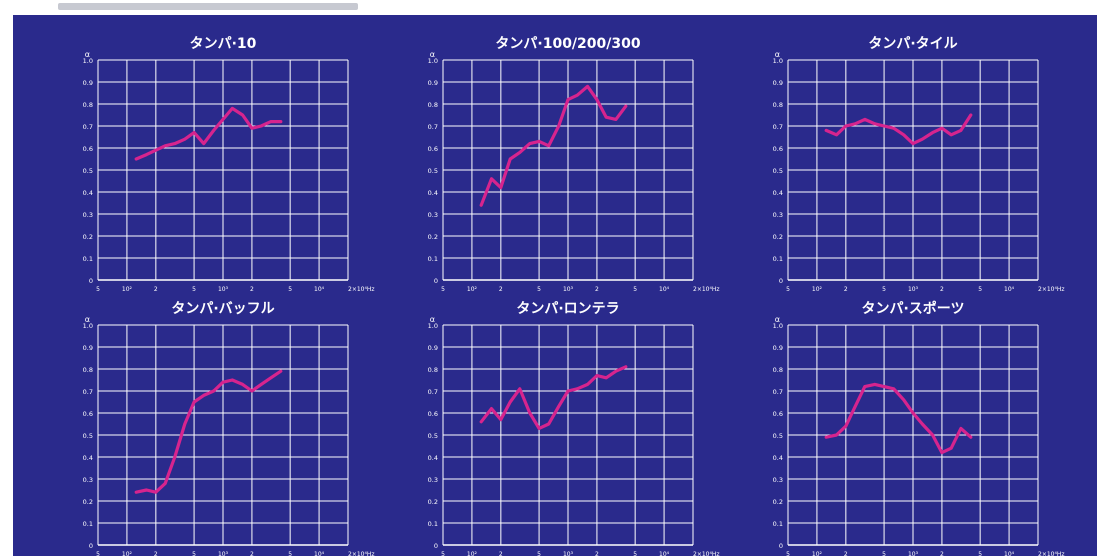 This screenshot has width=1105, height=560. What do you see at coordinates (912, 44) in the screenshot?
I see `chart-title: タンパ·タイル` at bounding box center [912, 44].